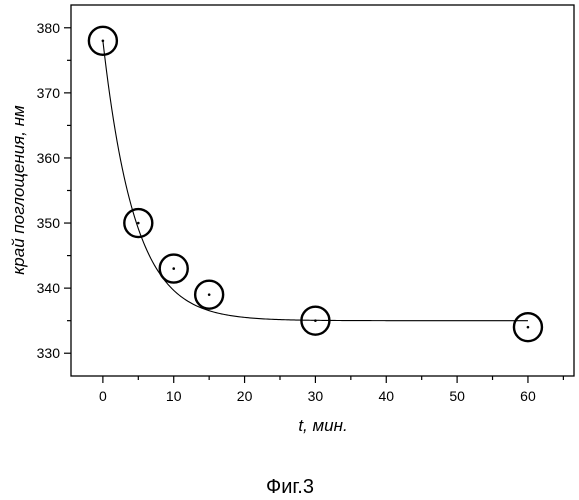 The height and width of the screenshot is (500, 579). I want to click on y-tick-label: 330, so click(49, 353).